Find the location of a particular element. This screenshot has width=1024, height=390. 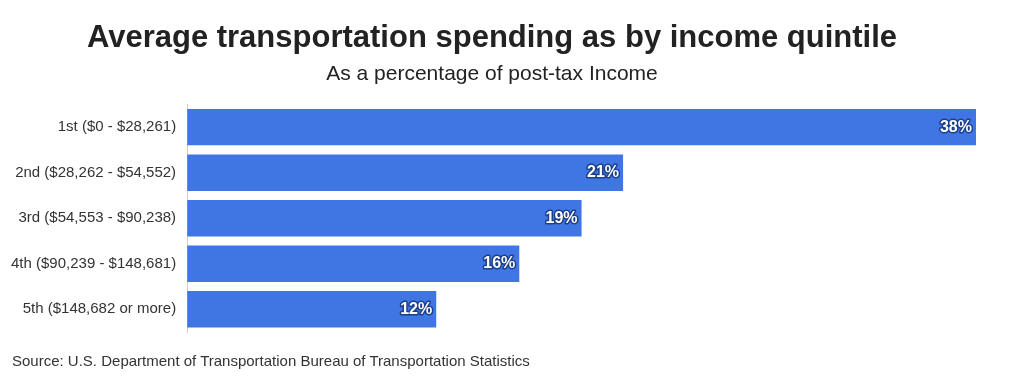

source-note: Source: U.S. Department of Transportation Bureau of Transportation Statistics is located at coordinates (271, 360).